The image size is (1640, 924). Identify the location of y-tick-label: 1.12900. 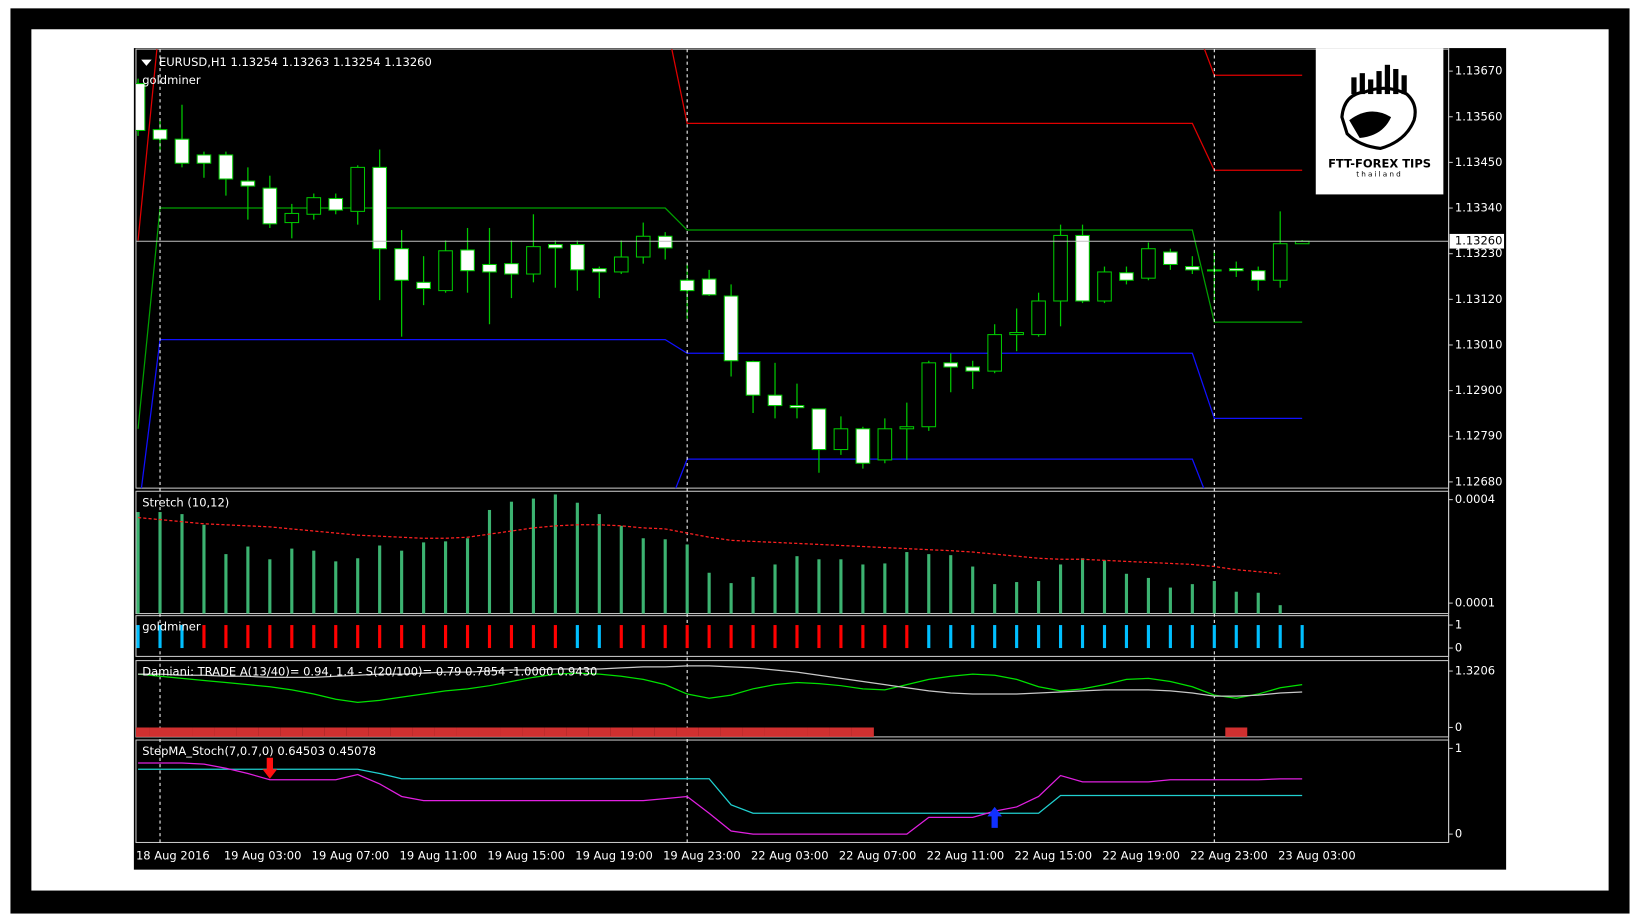
(1479, 390).